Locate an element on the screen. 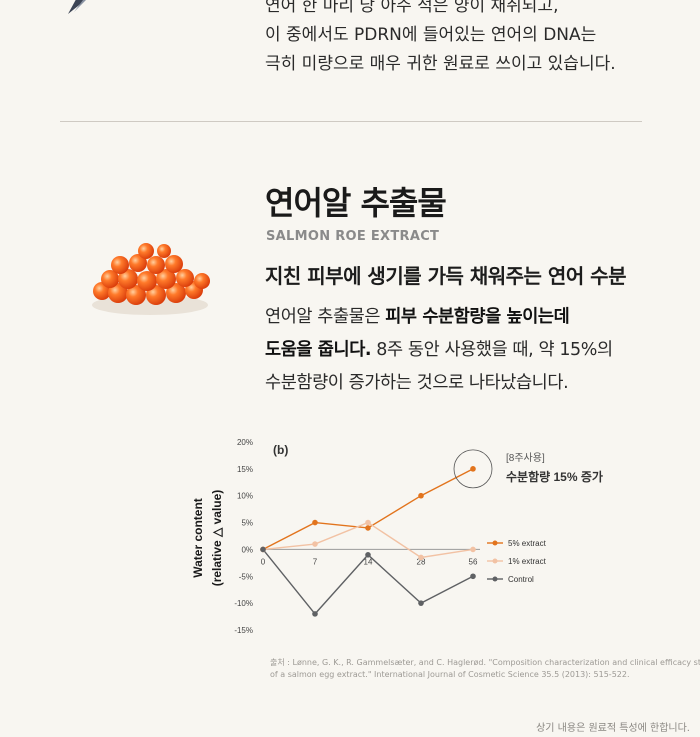 The height and width of the screenshot is (737, 700). y-tick-label: 10% is located at coordinates (245, 496).